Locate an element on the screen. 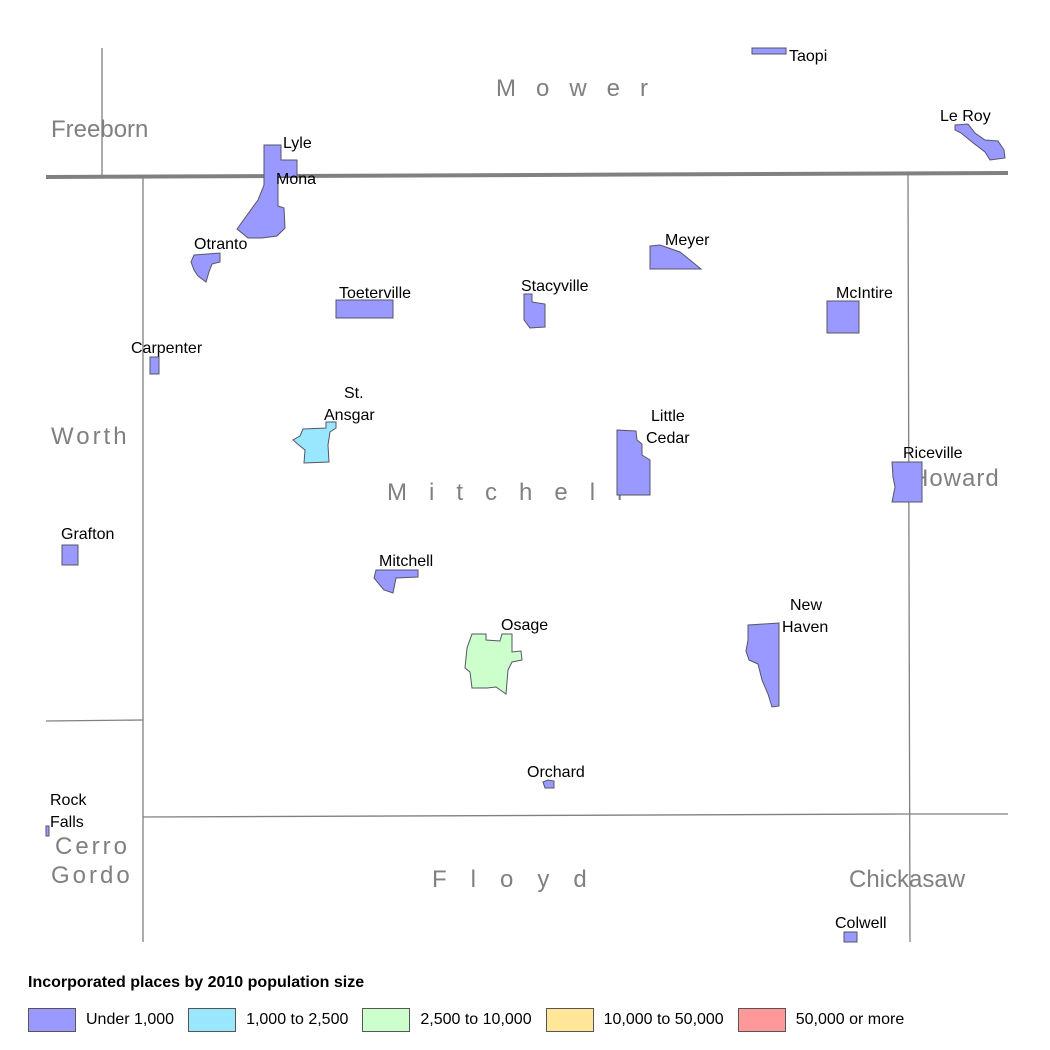  legend-label: 10,000 to 50,000 is located at coordinates (663, 1019).